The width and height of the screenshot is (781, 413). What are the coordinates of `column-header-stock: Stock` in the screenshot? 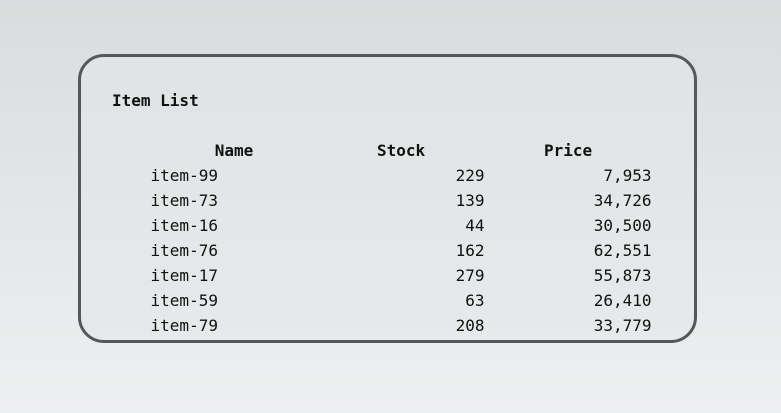 It's located at (401, 150).